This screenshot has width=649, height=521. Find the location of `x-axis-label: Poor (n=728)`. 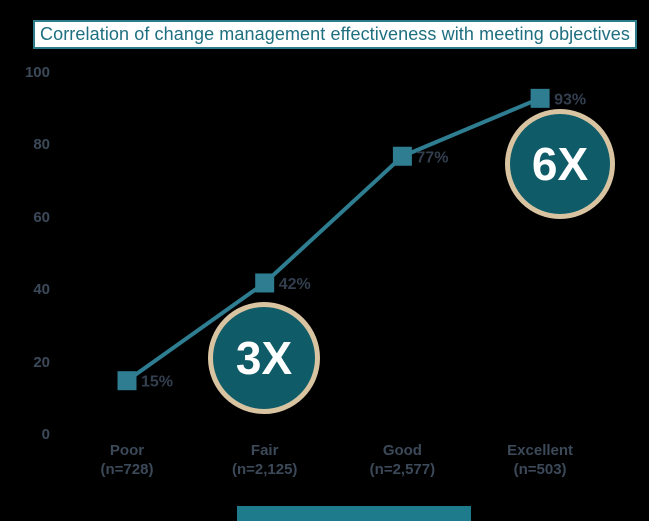

x-axis-label: Poor (n=728) is located at coordinates (127, 460).